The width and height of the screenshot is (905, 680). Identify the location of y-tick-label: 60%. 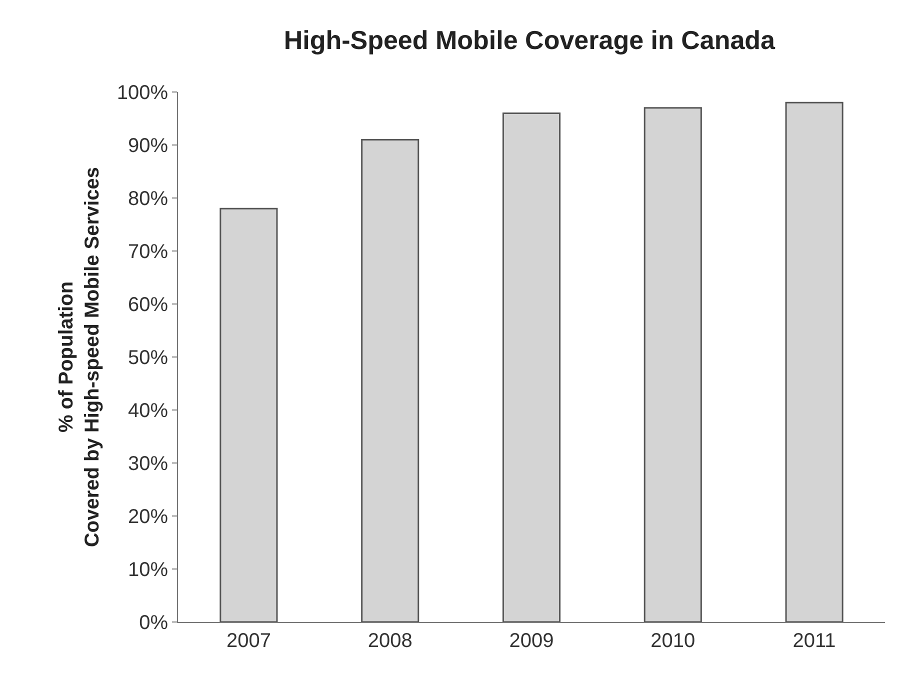
(148, 305).